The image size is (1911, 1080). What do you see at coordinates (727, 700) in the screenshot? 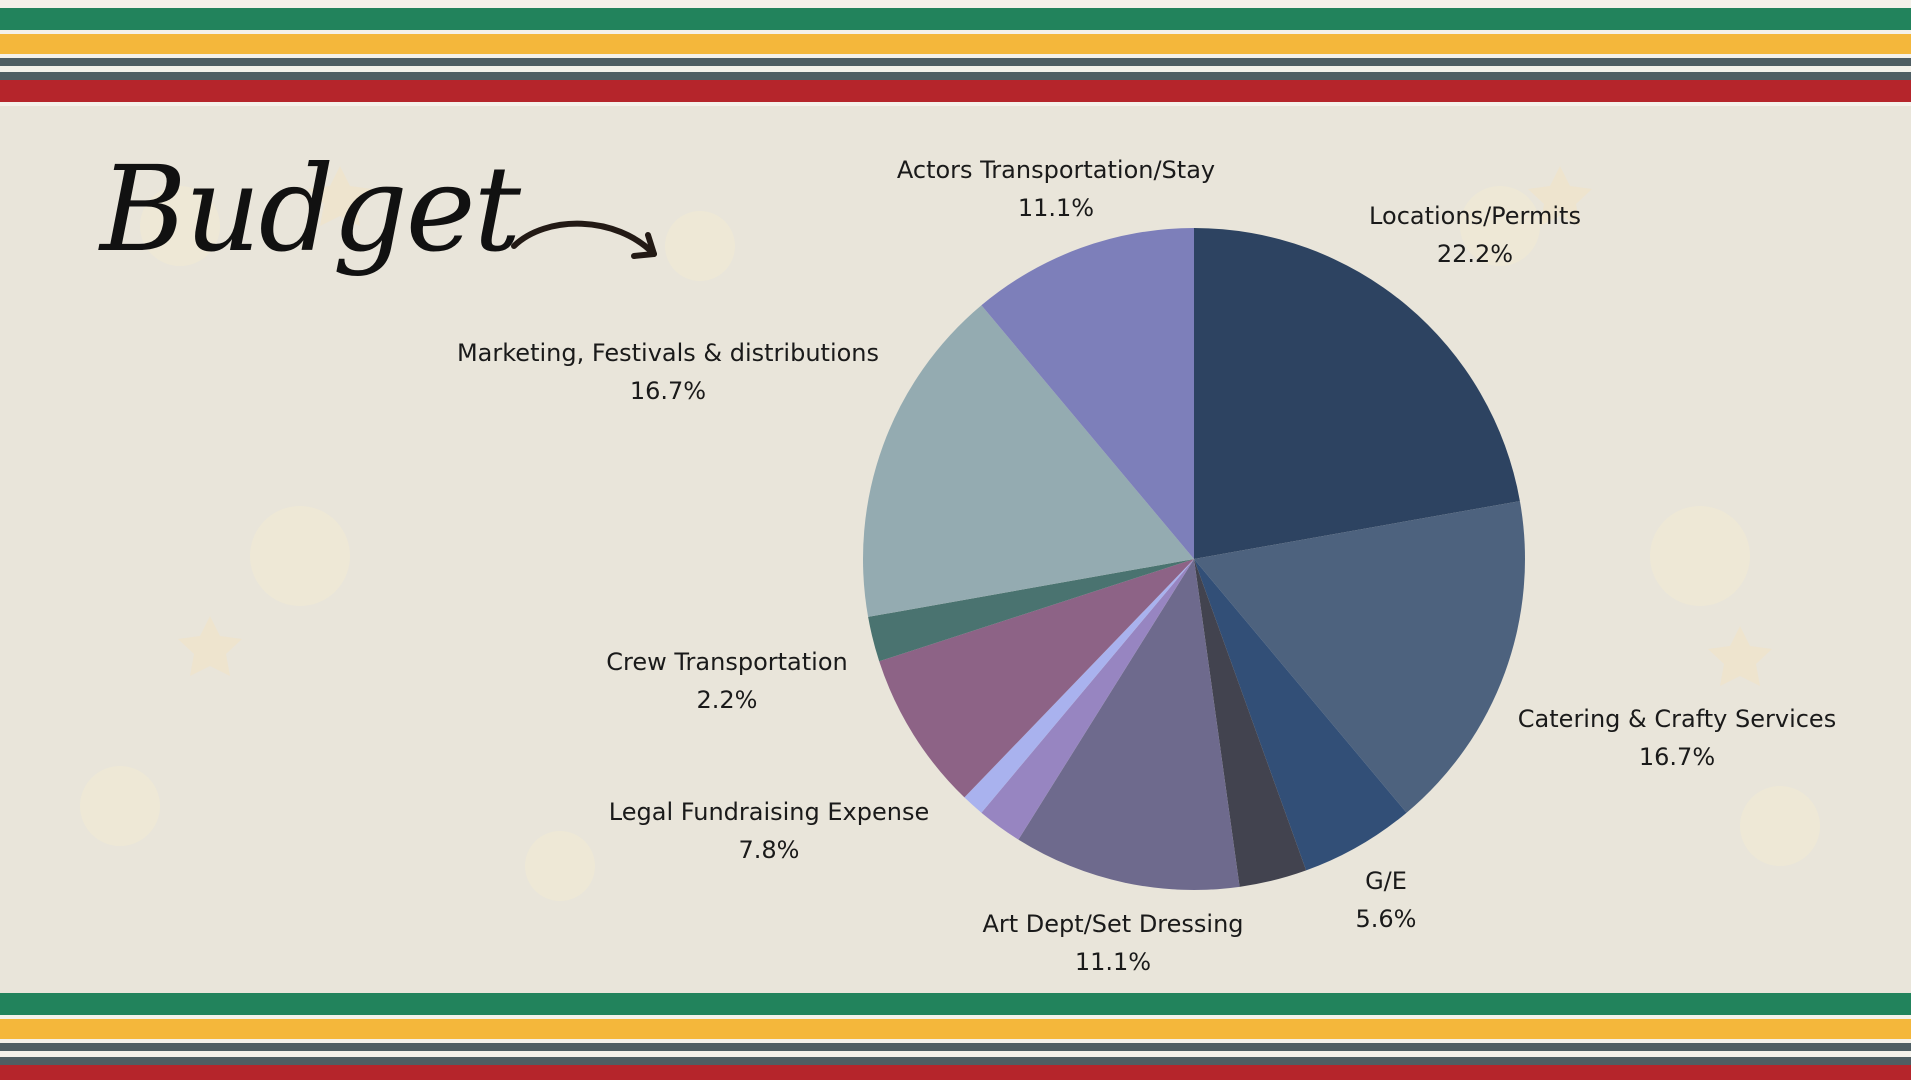
I see `slice-label-value: 2.2%` at bounding box center [727, 700].